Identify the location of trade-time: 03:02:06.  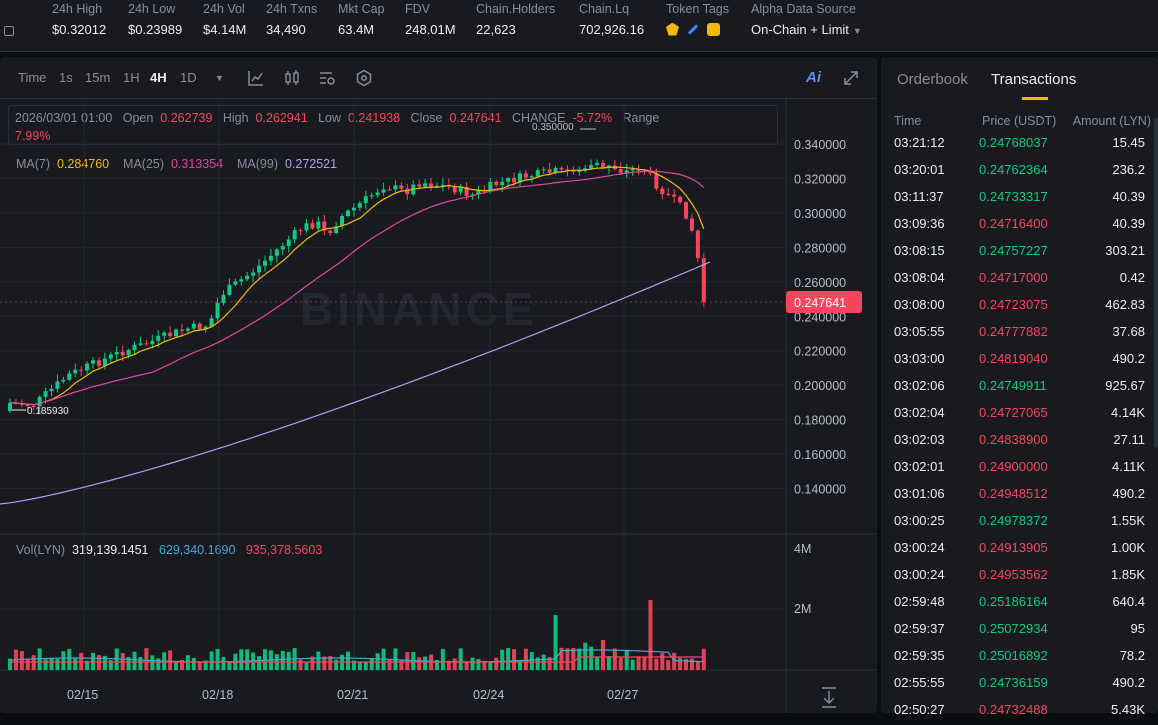
(919, 385).